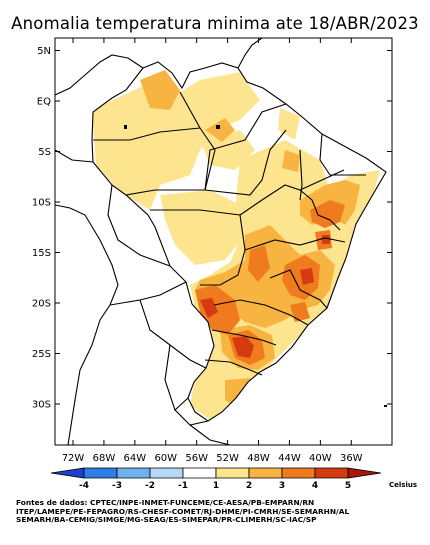 The width and height of the screenshot is (430, 545). Describe the element at coordinates (41, 304) in the screenshot. I see `lat-tick-label: 20S` at that location.